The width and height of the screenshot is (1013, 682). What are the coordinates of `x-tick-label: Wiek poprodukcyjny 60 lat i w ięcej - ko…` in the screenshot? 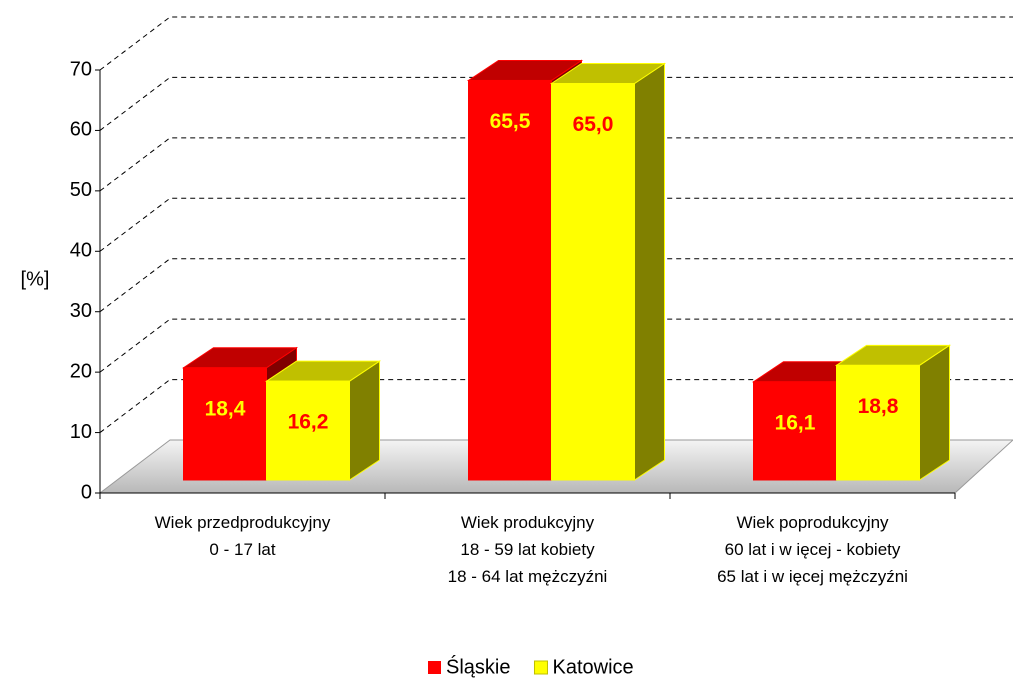 It's located at (812, 549).